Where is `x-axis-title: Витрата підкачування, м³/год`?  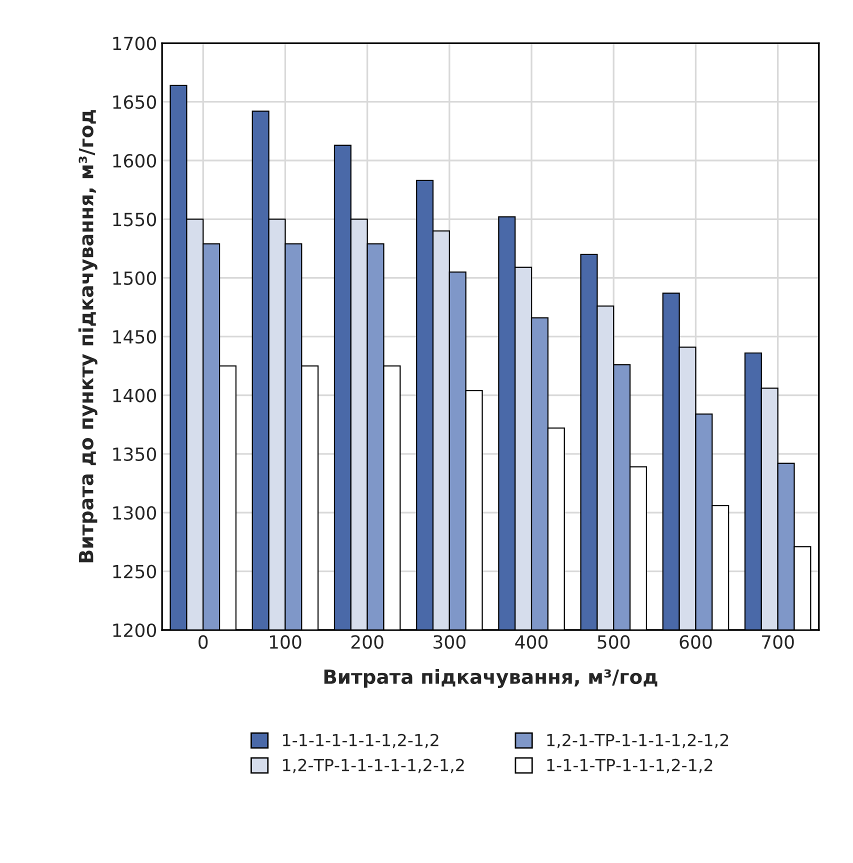 x-axis-title: Витрата підкачування, м³/год is located at coordinates (491, 678).